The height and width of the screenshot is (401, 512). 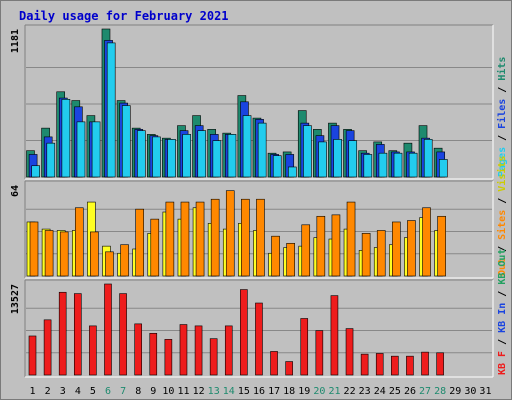 I want to click on day-label: 23, so click(x=365, y=391).